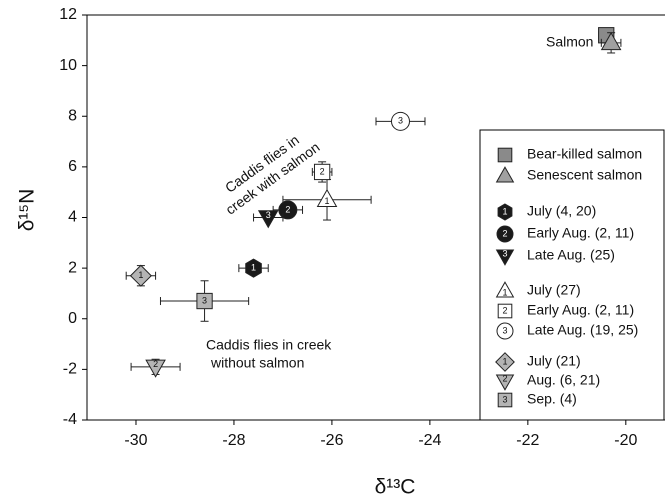  Describe the element at coordinates (72, 166) in the screenshot. I see `y-tick-label: 6` at that location.